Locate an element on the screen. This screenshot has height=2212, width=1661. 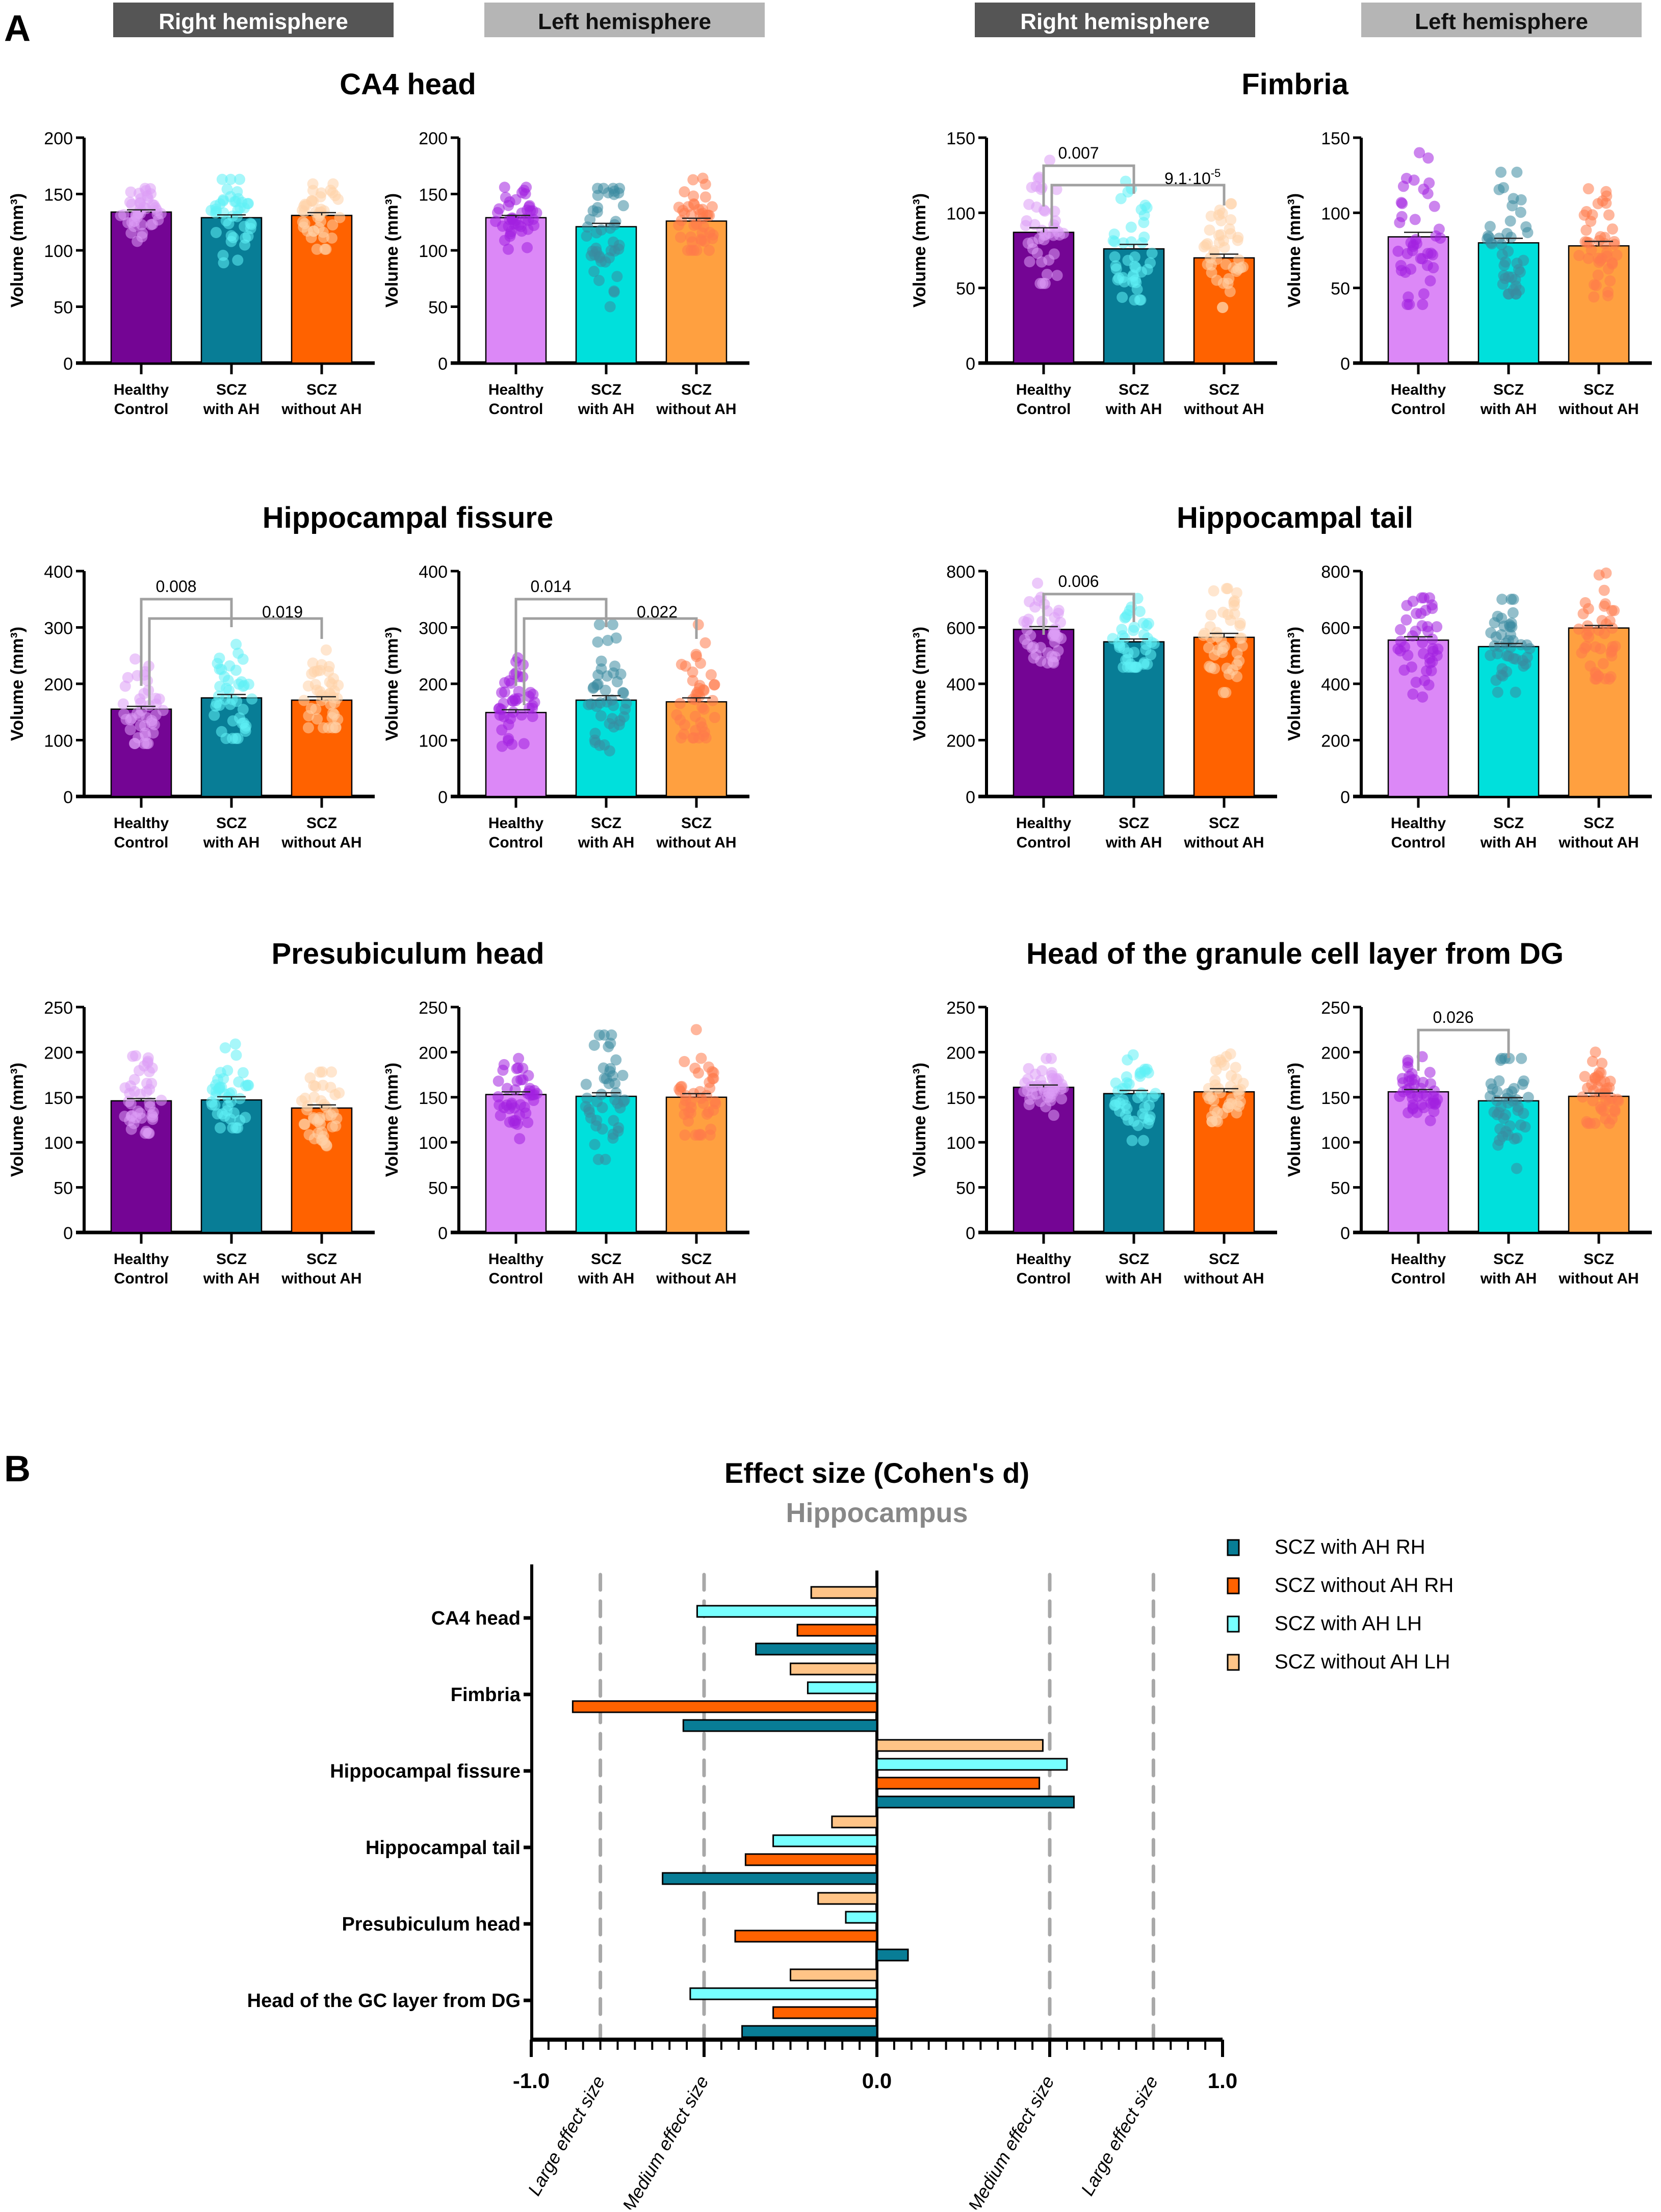
y-tick-label: 400 is located at coordinates (433, 572).